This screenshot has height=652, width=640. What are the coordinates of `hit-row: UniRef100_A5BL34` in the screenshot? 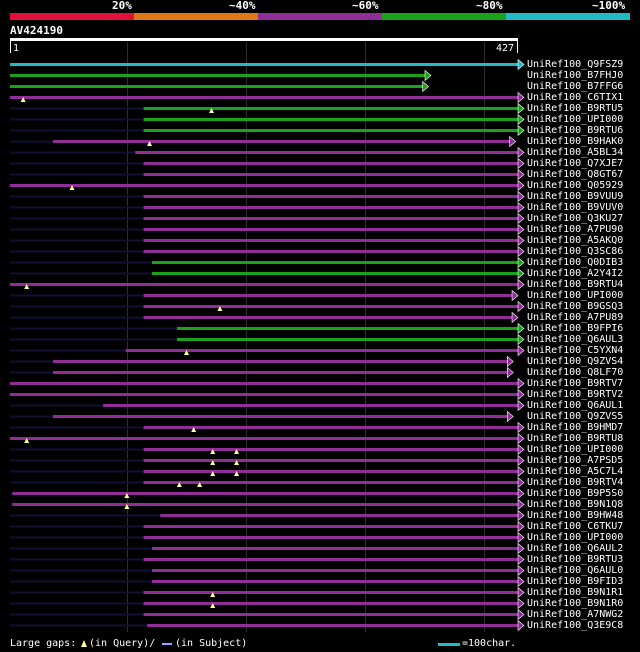 It's located at (320, 152).